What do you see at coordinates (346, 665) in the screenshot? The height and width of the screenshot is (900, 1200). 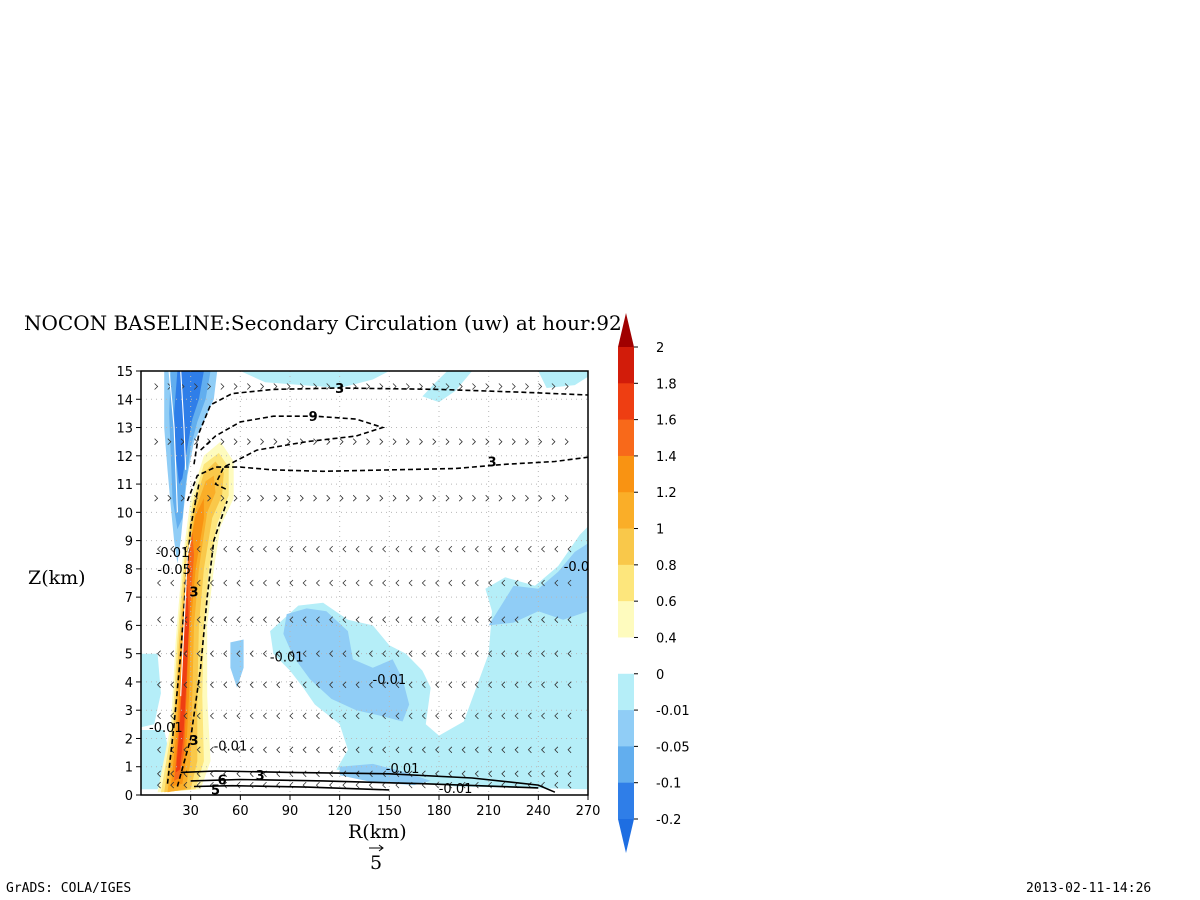 I see `shade-medium-blue-center` at bounding box center [346, 665].